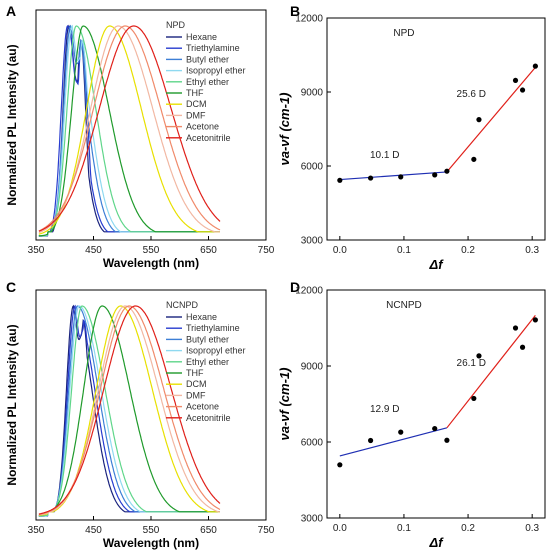 The width and height of the screenshot is (554, 557). What do you see at coordinates (340, 528) in the screenshot?
I see `x-tick-label-D-0: 0.0` at bounding box center [340, 528].